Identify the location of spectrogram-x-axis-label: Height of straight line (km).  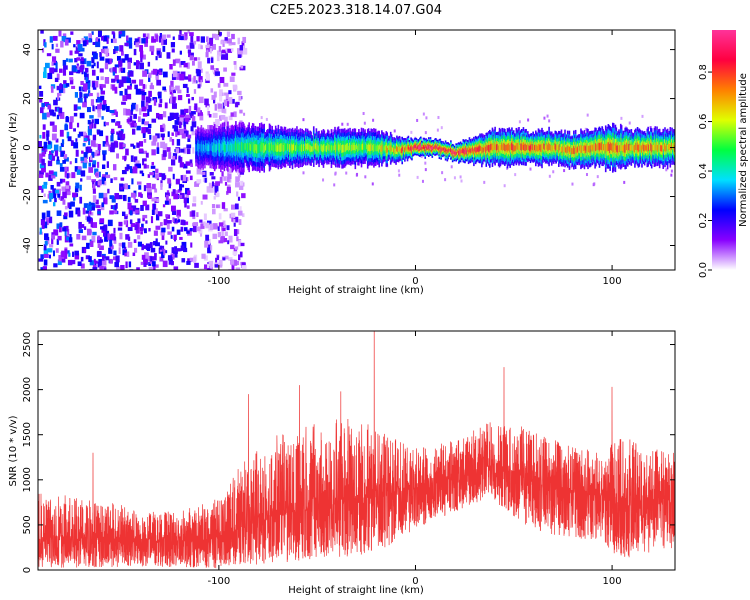
(356, 290).